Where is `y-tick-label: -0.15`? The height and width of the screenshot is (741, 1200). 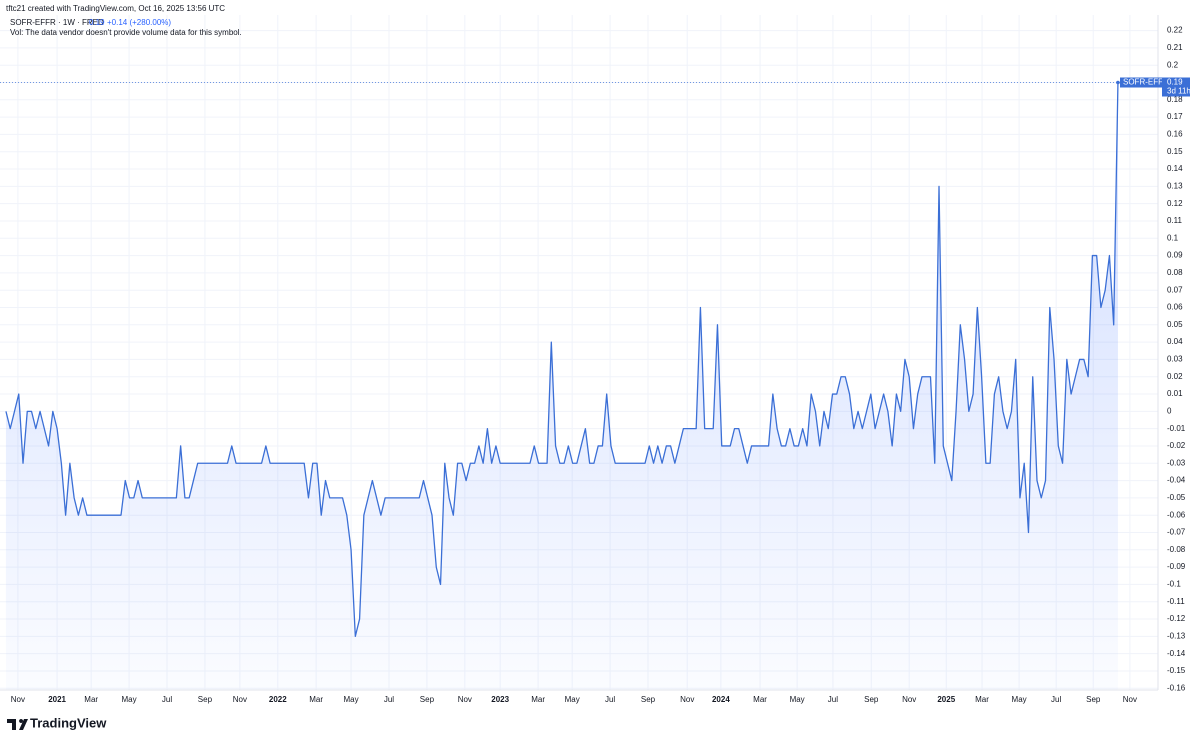 y-tick-label: -0.15 is located at coordinates (1176, 670).